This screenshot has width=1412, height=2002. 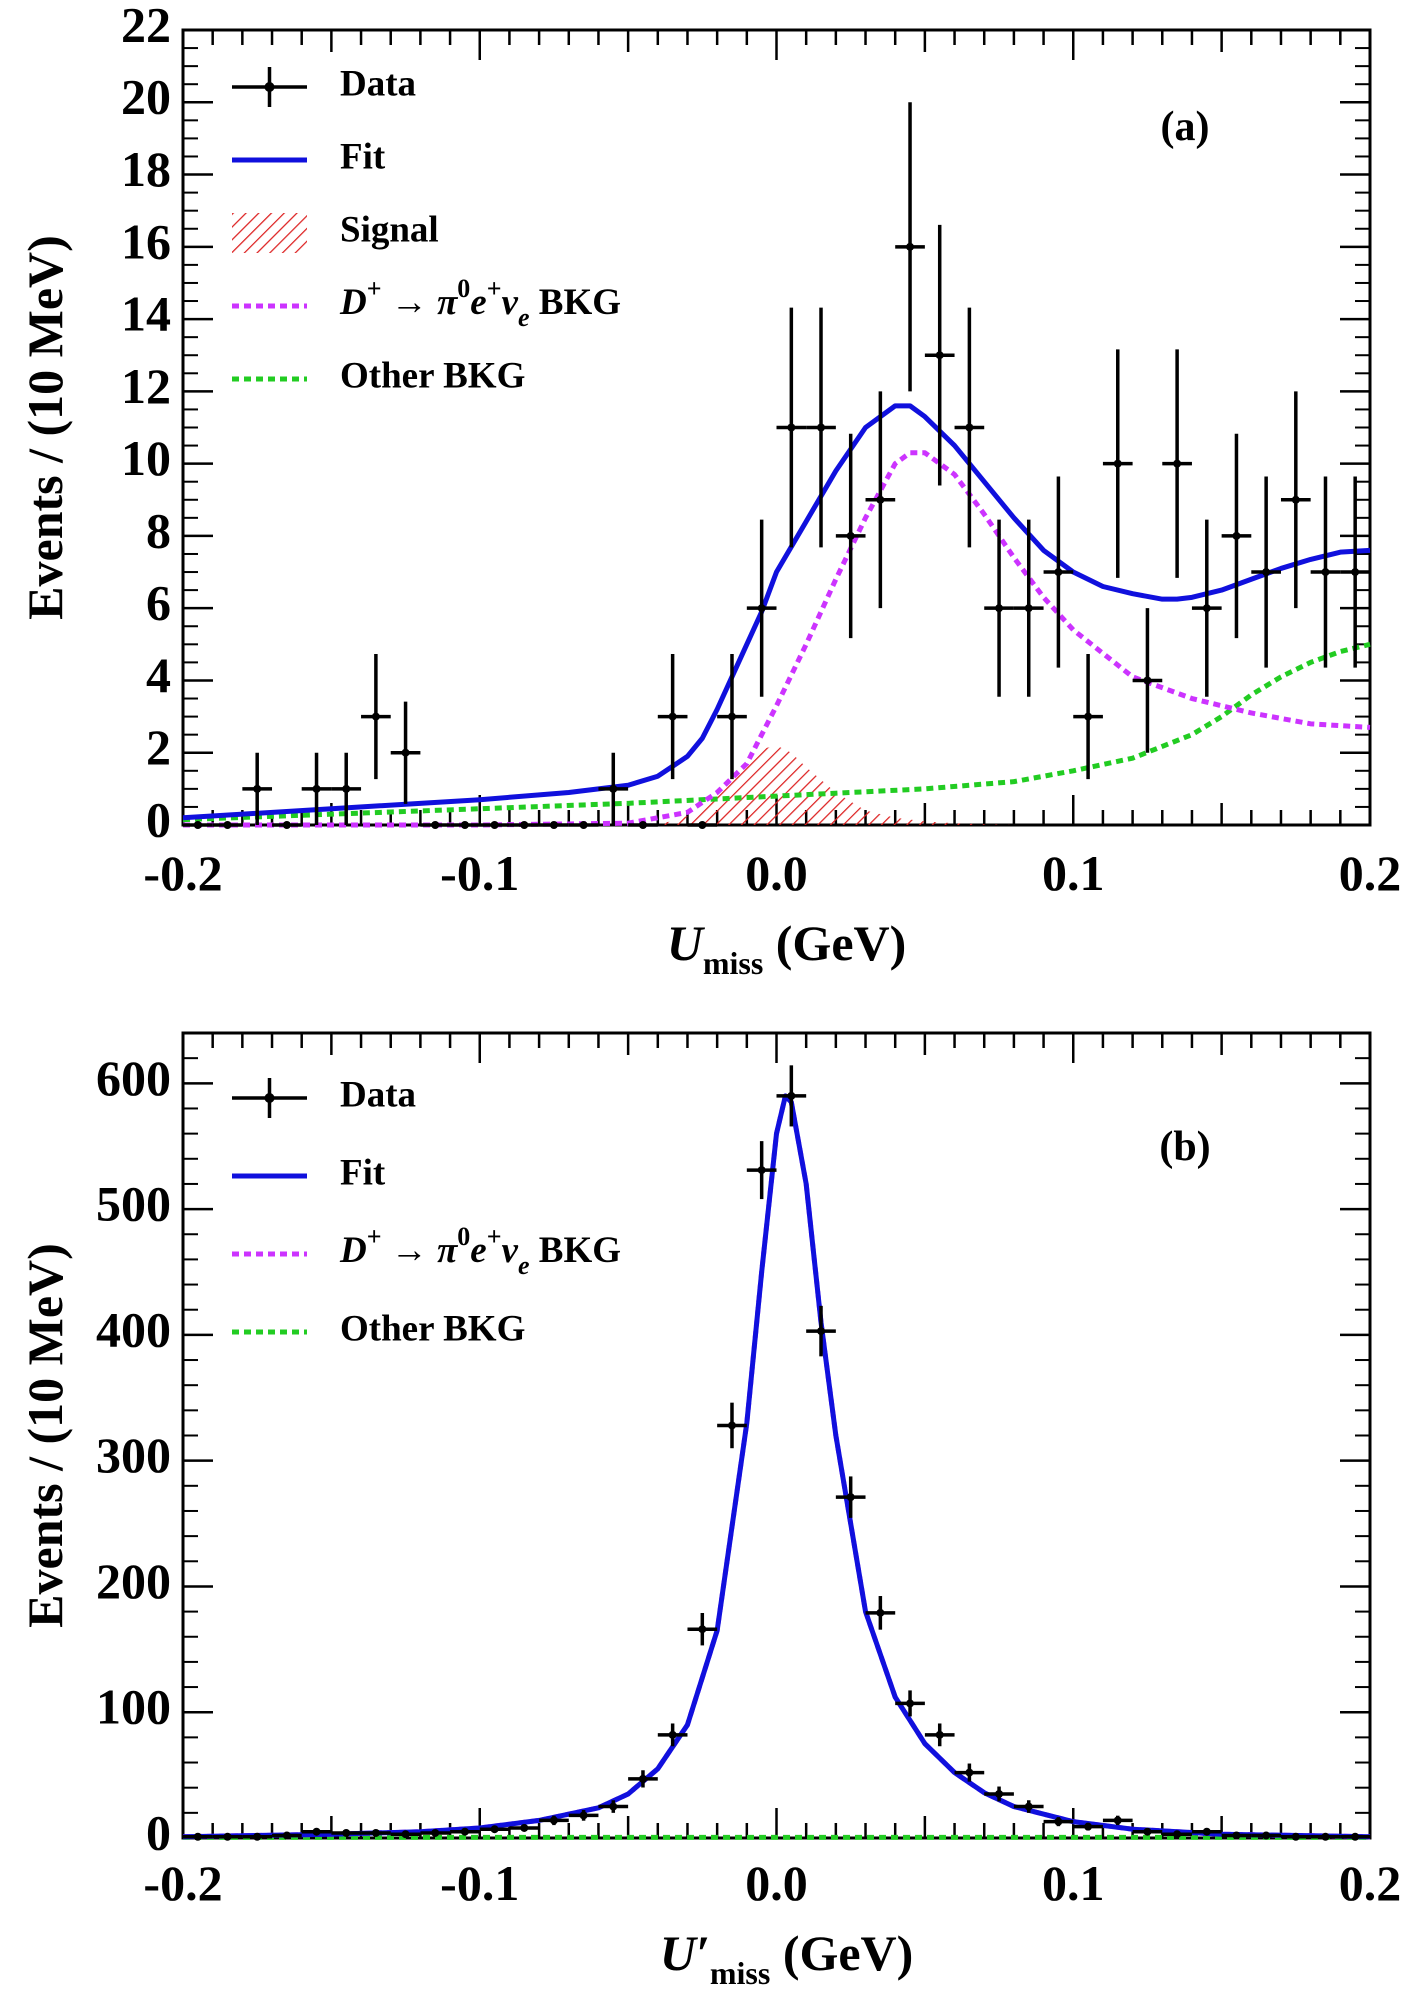 I want to click on y-tick-label: 400, so click(x=133, y=1329).